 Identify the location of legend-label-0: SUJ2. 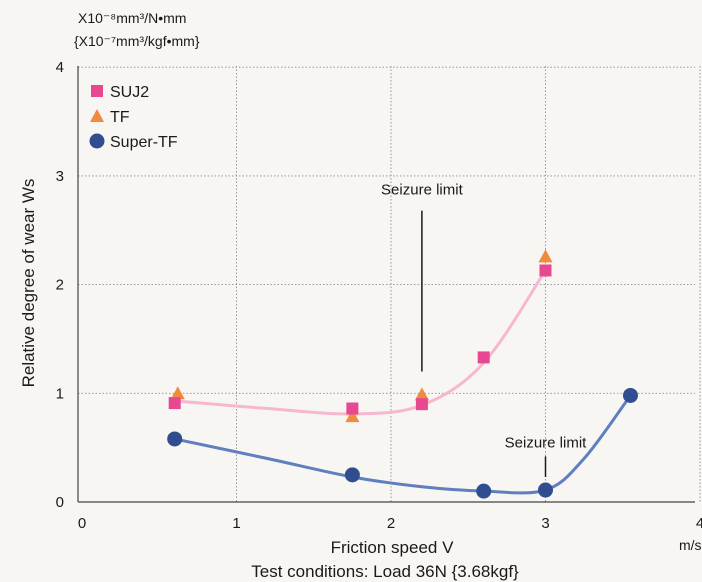
(129, 92).